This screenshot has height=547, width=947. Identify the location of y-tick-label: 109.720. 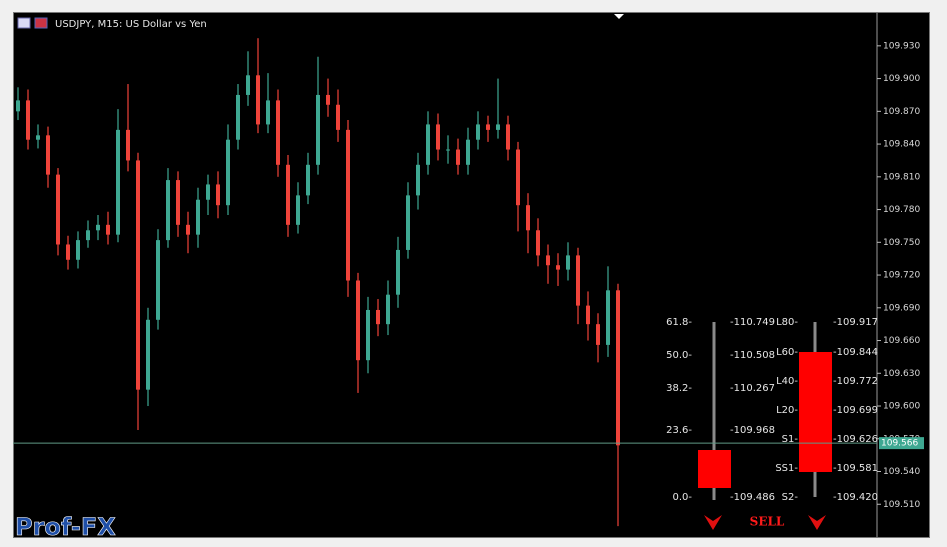
(901, 276).